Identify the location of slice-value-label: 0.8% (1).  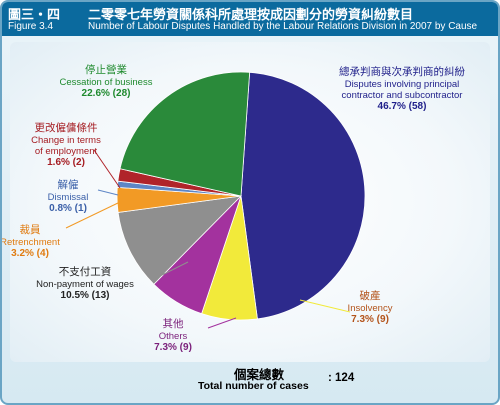
(68, 208).